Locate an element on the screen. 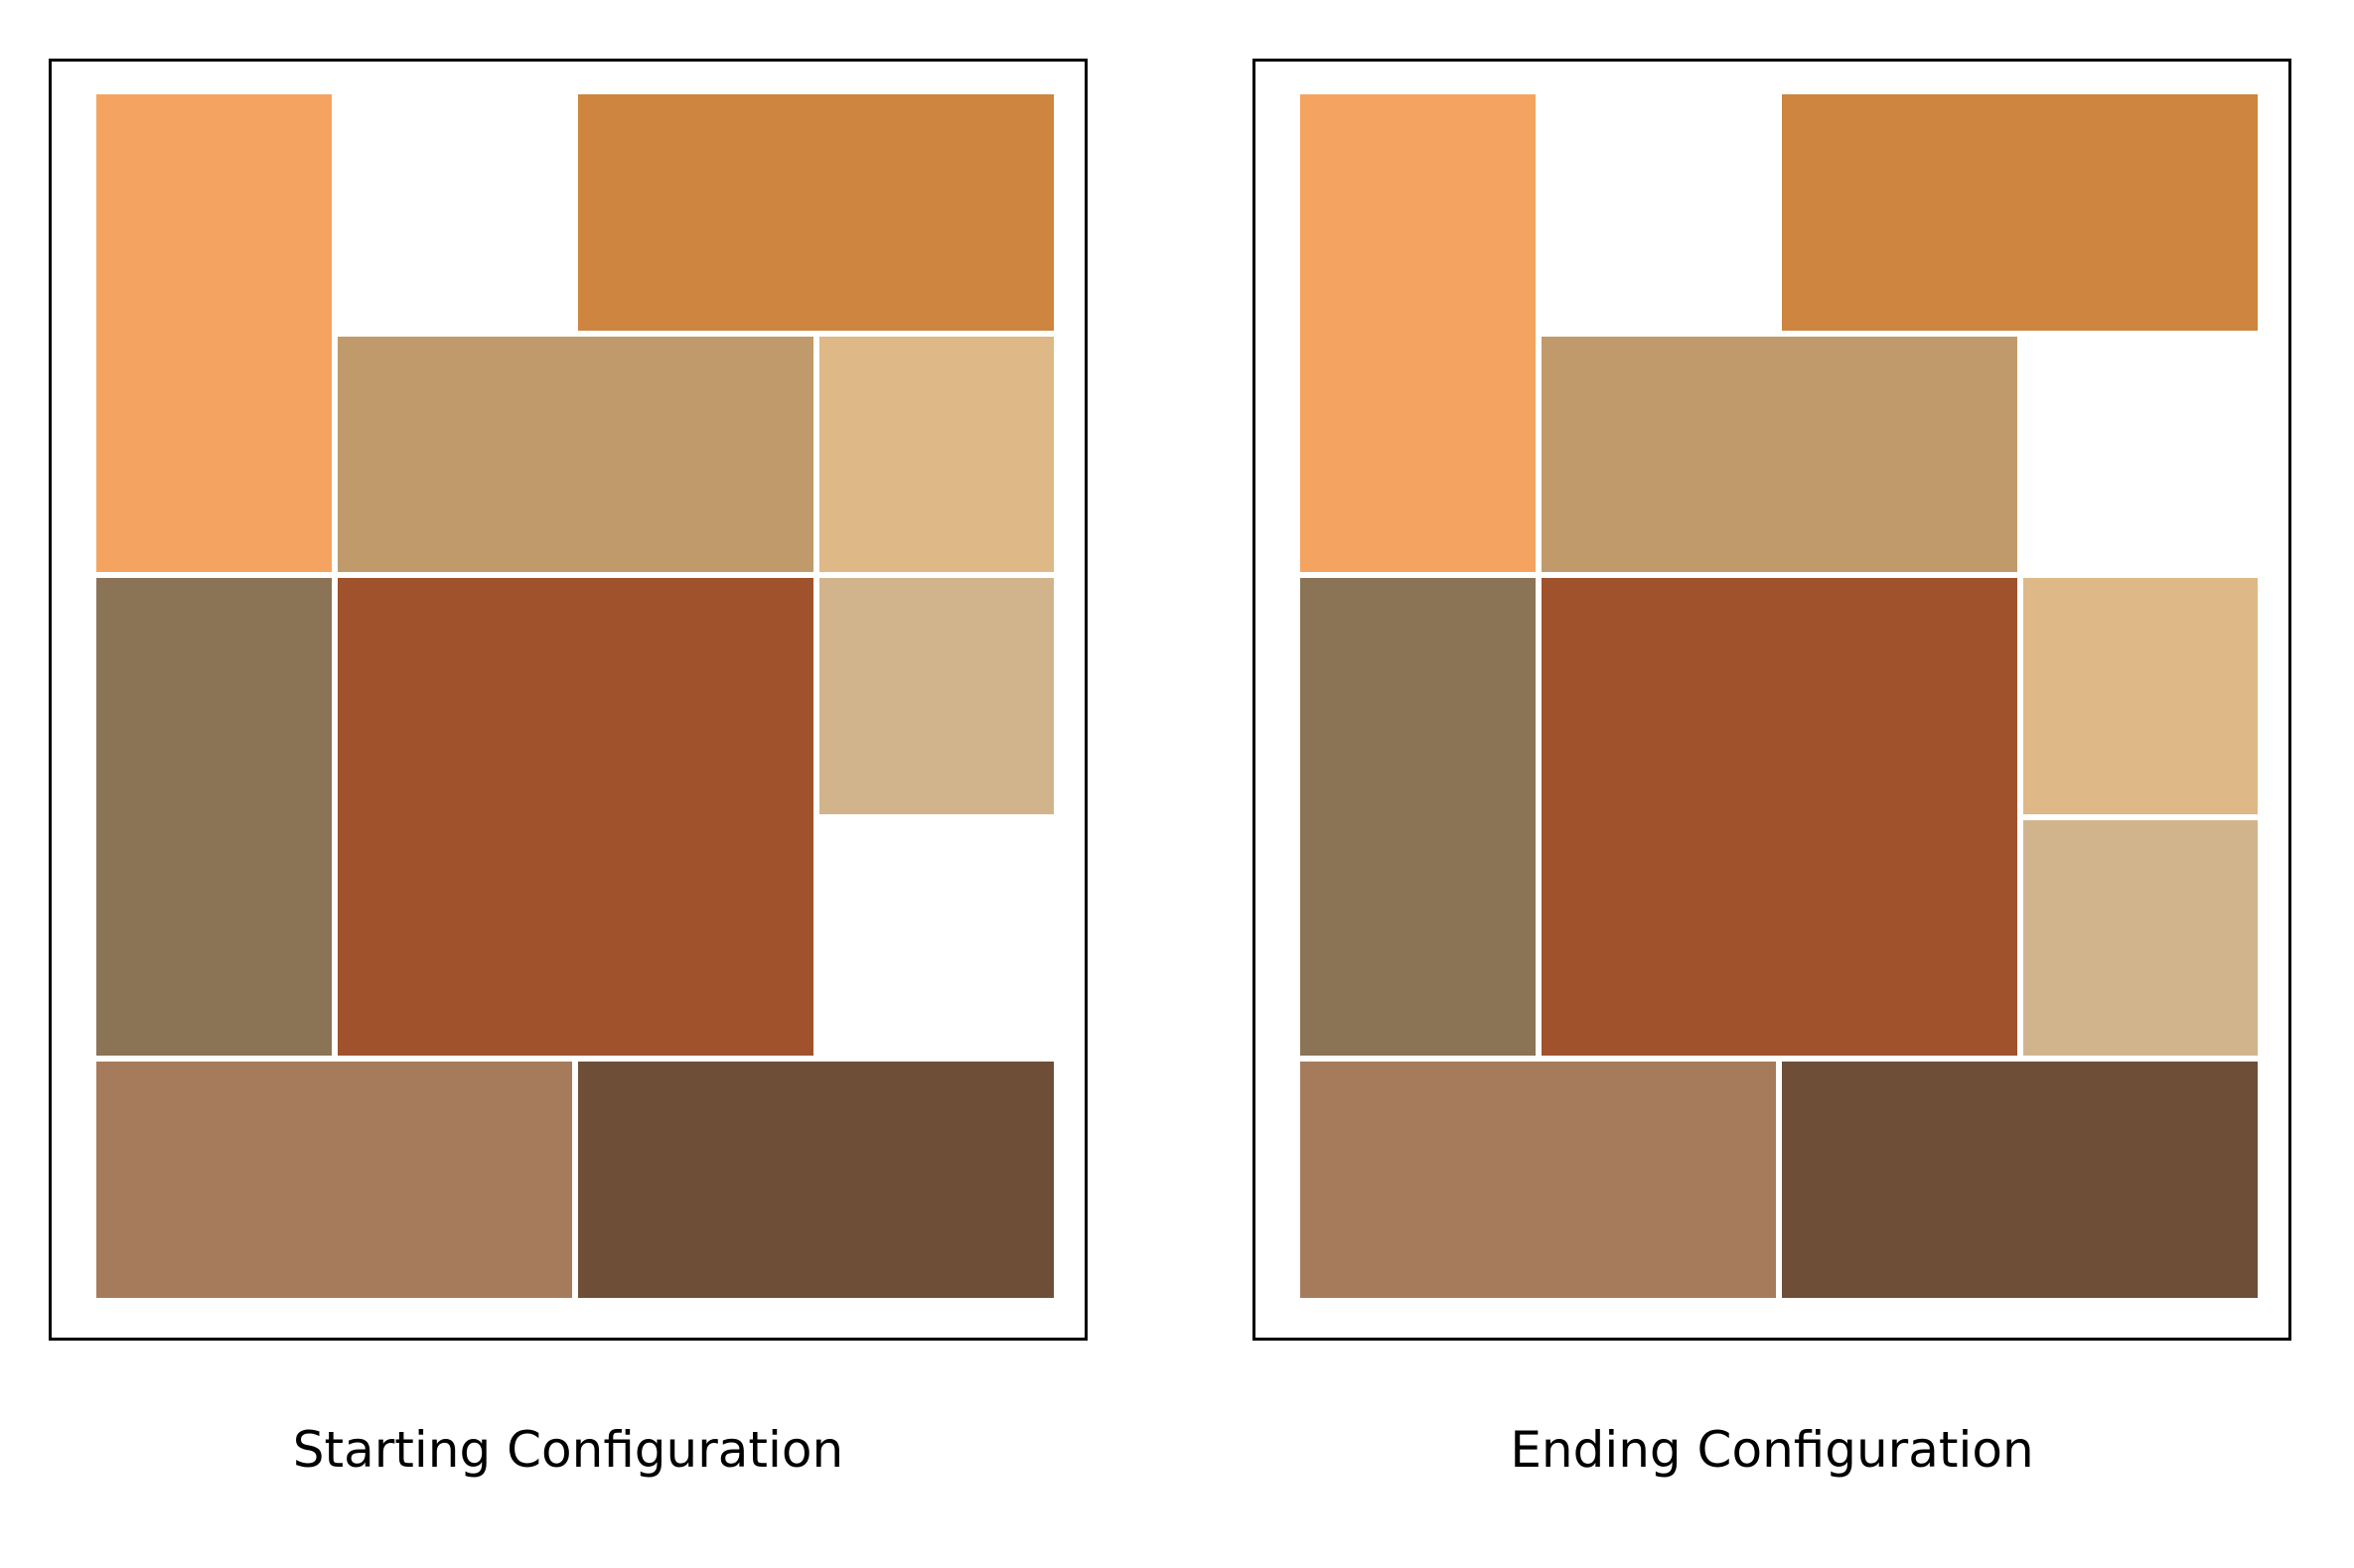 This screenshot has height=1568, width=2354. starting-configuration-caption: Starting Configuration is located at coordinates (568, 1450).